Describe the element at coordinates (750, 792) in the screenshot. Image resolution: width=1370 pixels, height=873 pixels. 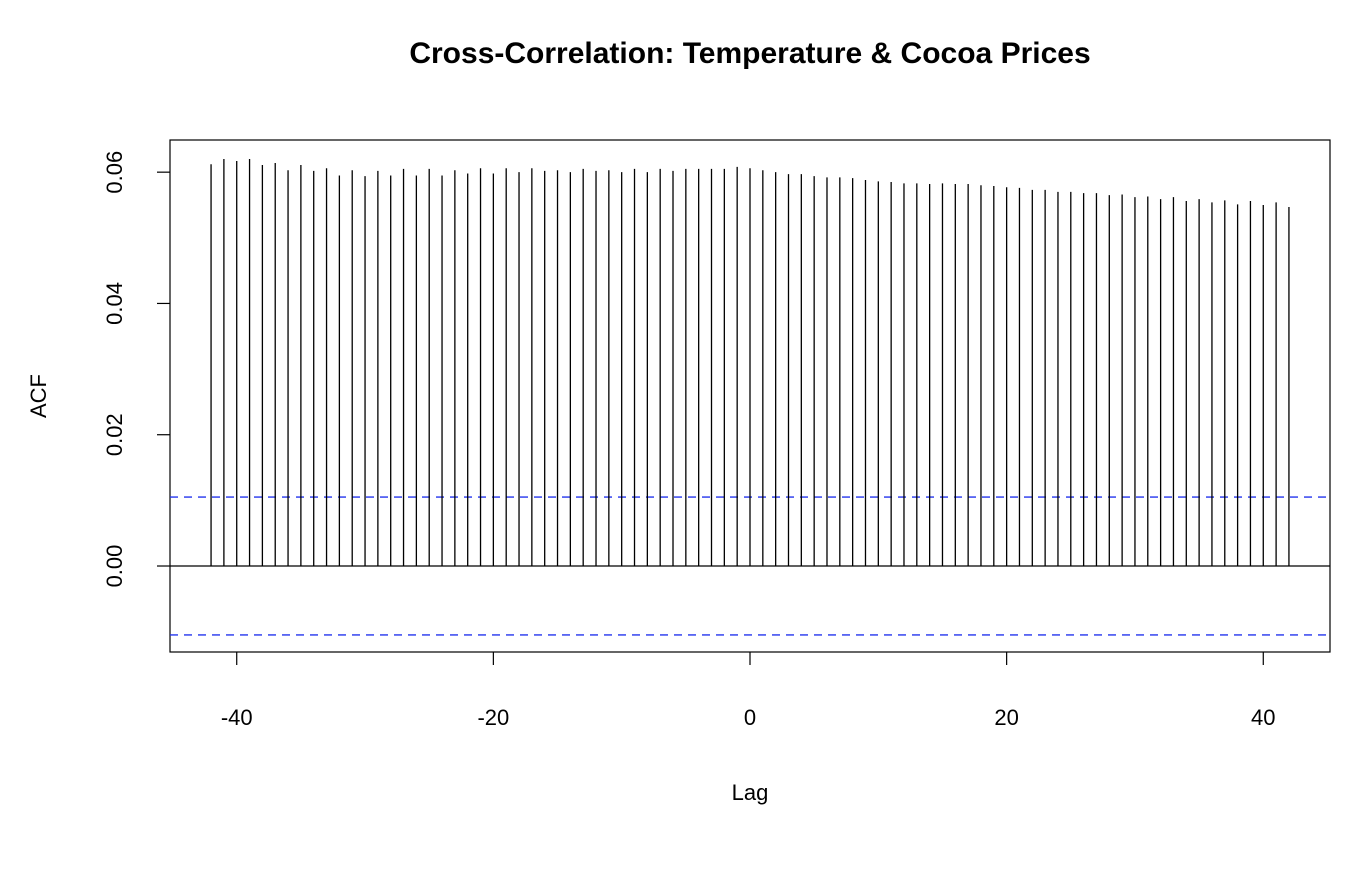
I see `x-axis-label: Lag` at that location.